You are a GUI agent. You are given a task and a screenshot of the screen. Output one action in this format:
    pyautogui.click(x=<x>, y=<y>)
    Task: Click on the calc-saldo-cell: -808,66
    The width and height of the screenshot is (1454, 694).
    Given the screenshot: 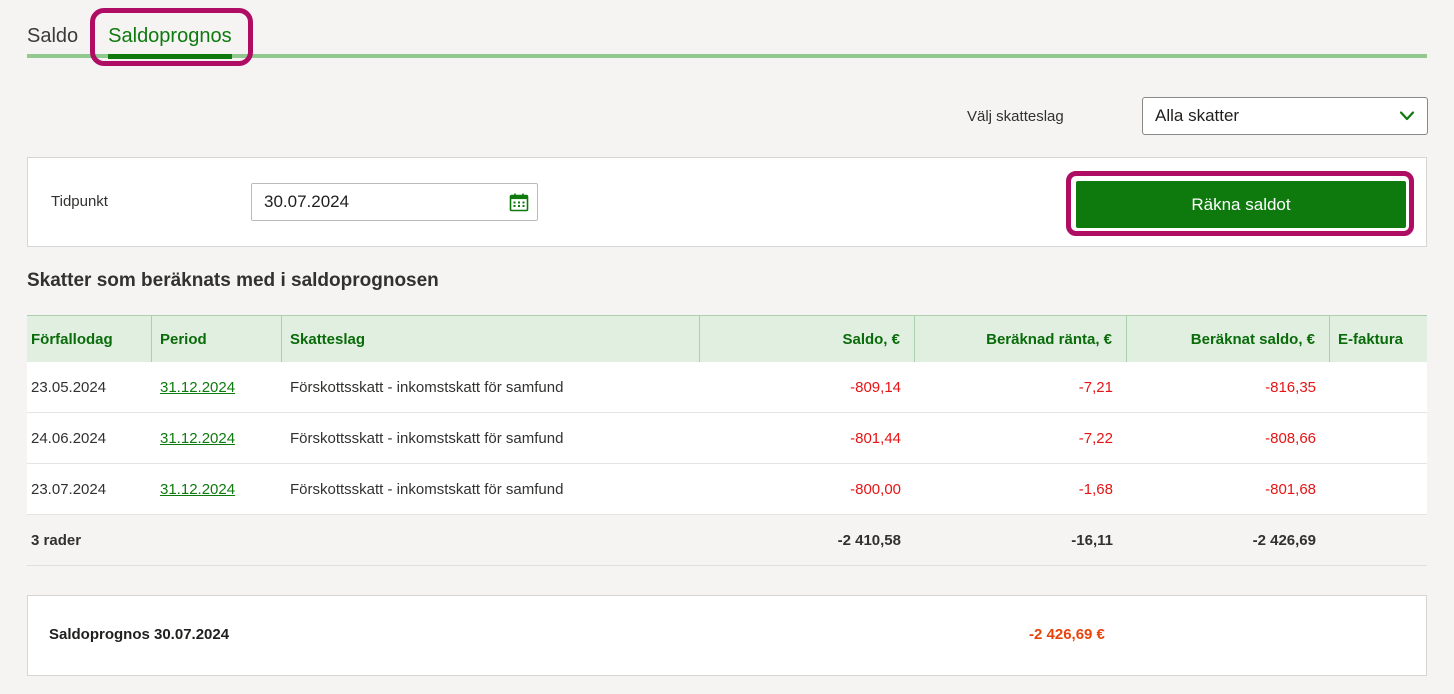 What is the action you would take?
    pyautogui.click(x=1290, y=438)
    